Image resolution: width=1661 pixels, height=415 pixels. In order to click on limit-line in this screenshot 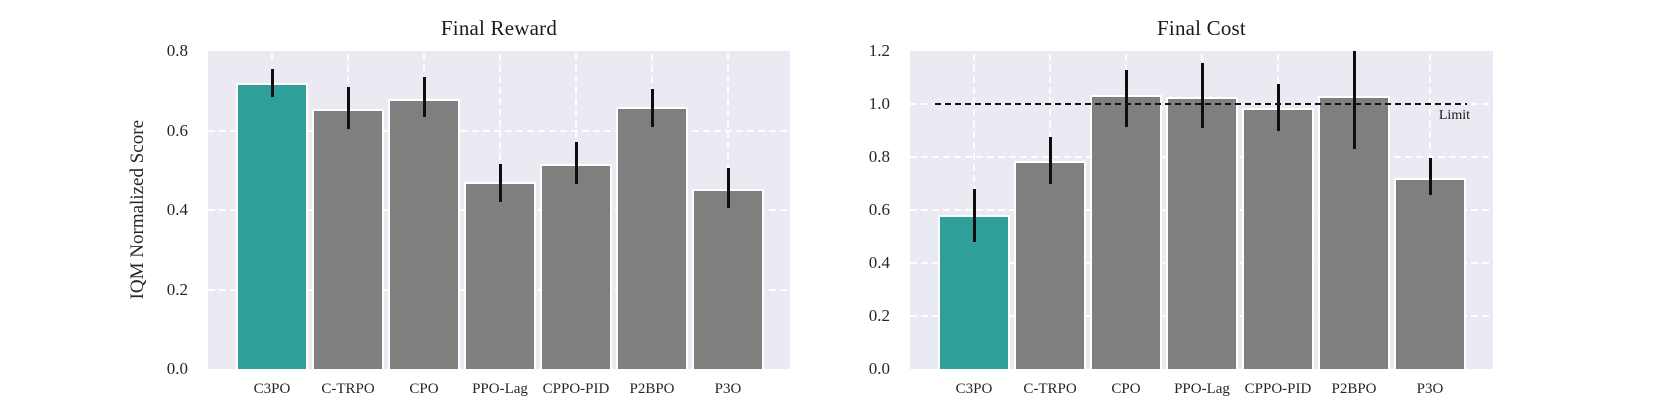, I will do `click(1201, 104)`.